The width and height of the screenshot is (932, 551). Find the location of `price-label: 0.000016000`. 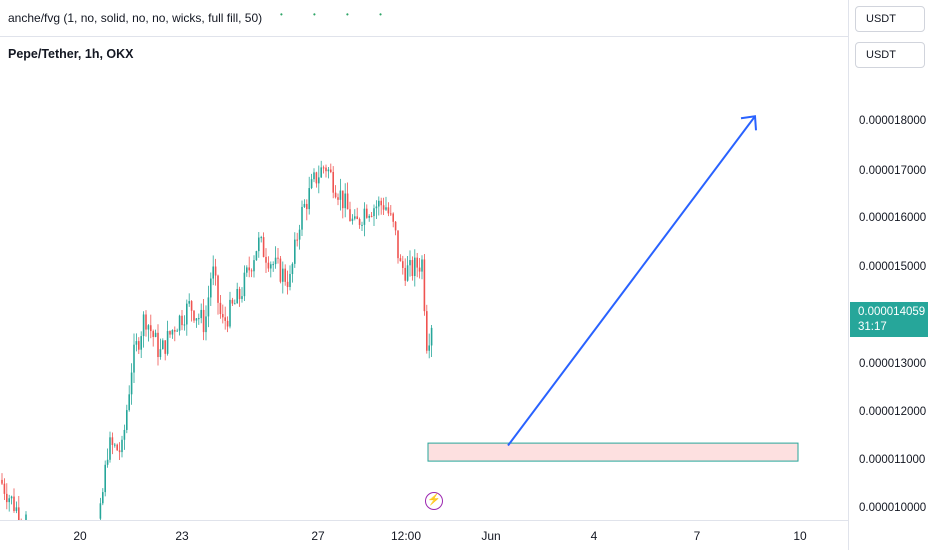

price-label: 0.000016000 is located at coordinates (893, 218).